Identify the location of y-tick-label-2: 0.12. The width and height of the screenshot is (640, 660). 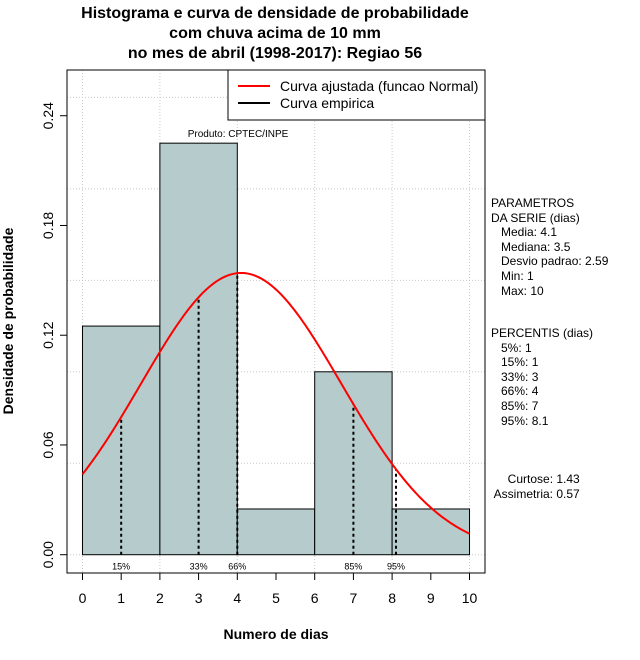
(48, 334).